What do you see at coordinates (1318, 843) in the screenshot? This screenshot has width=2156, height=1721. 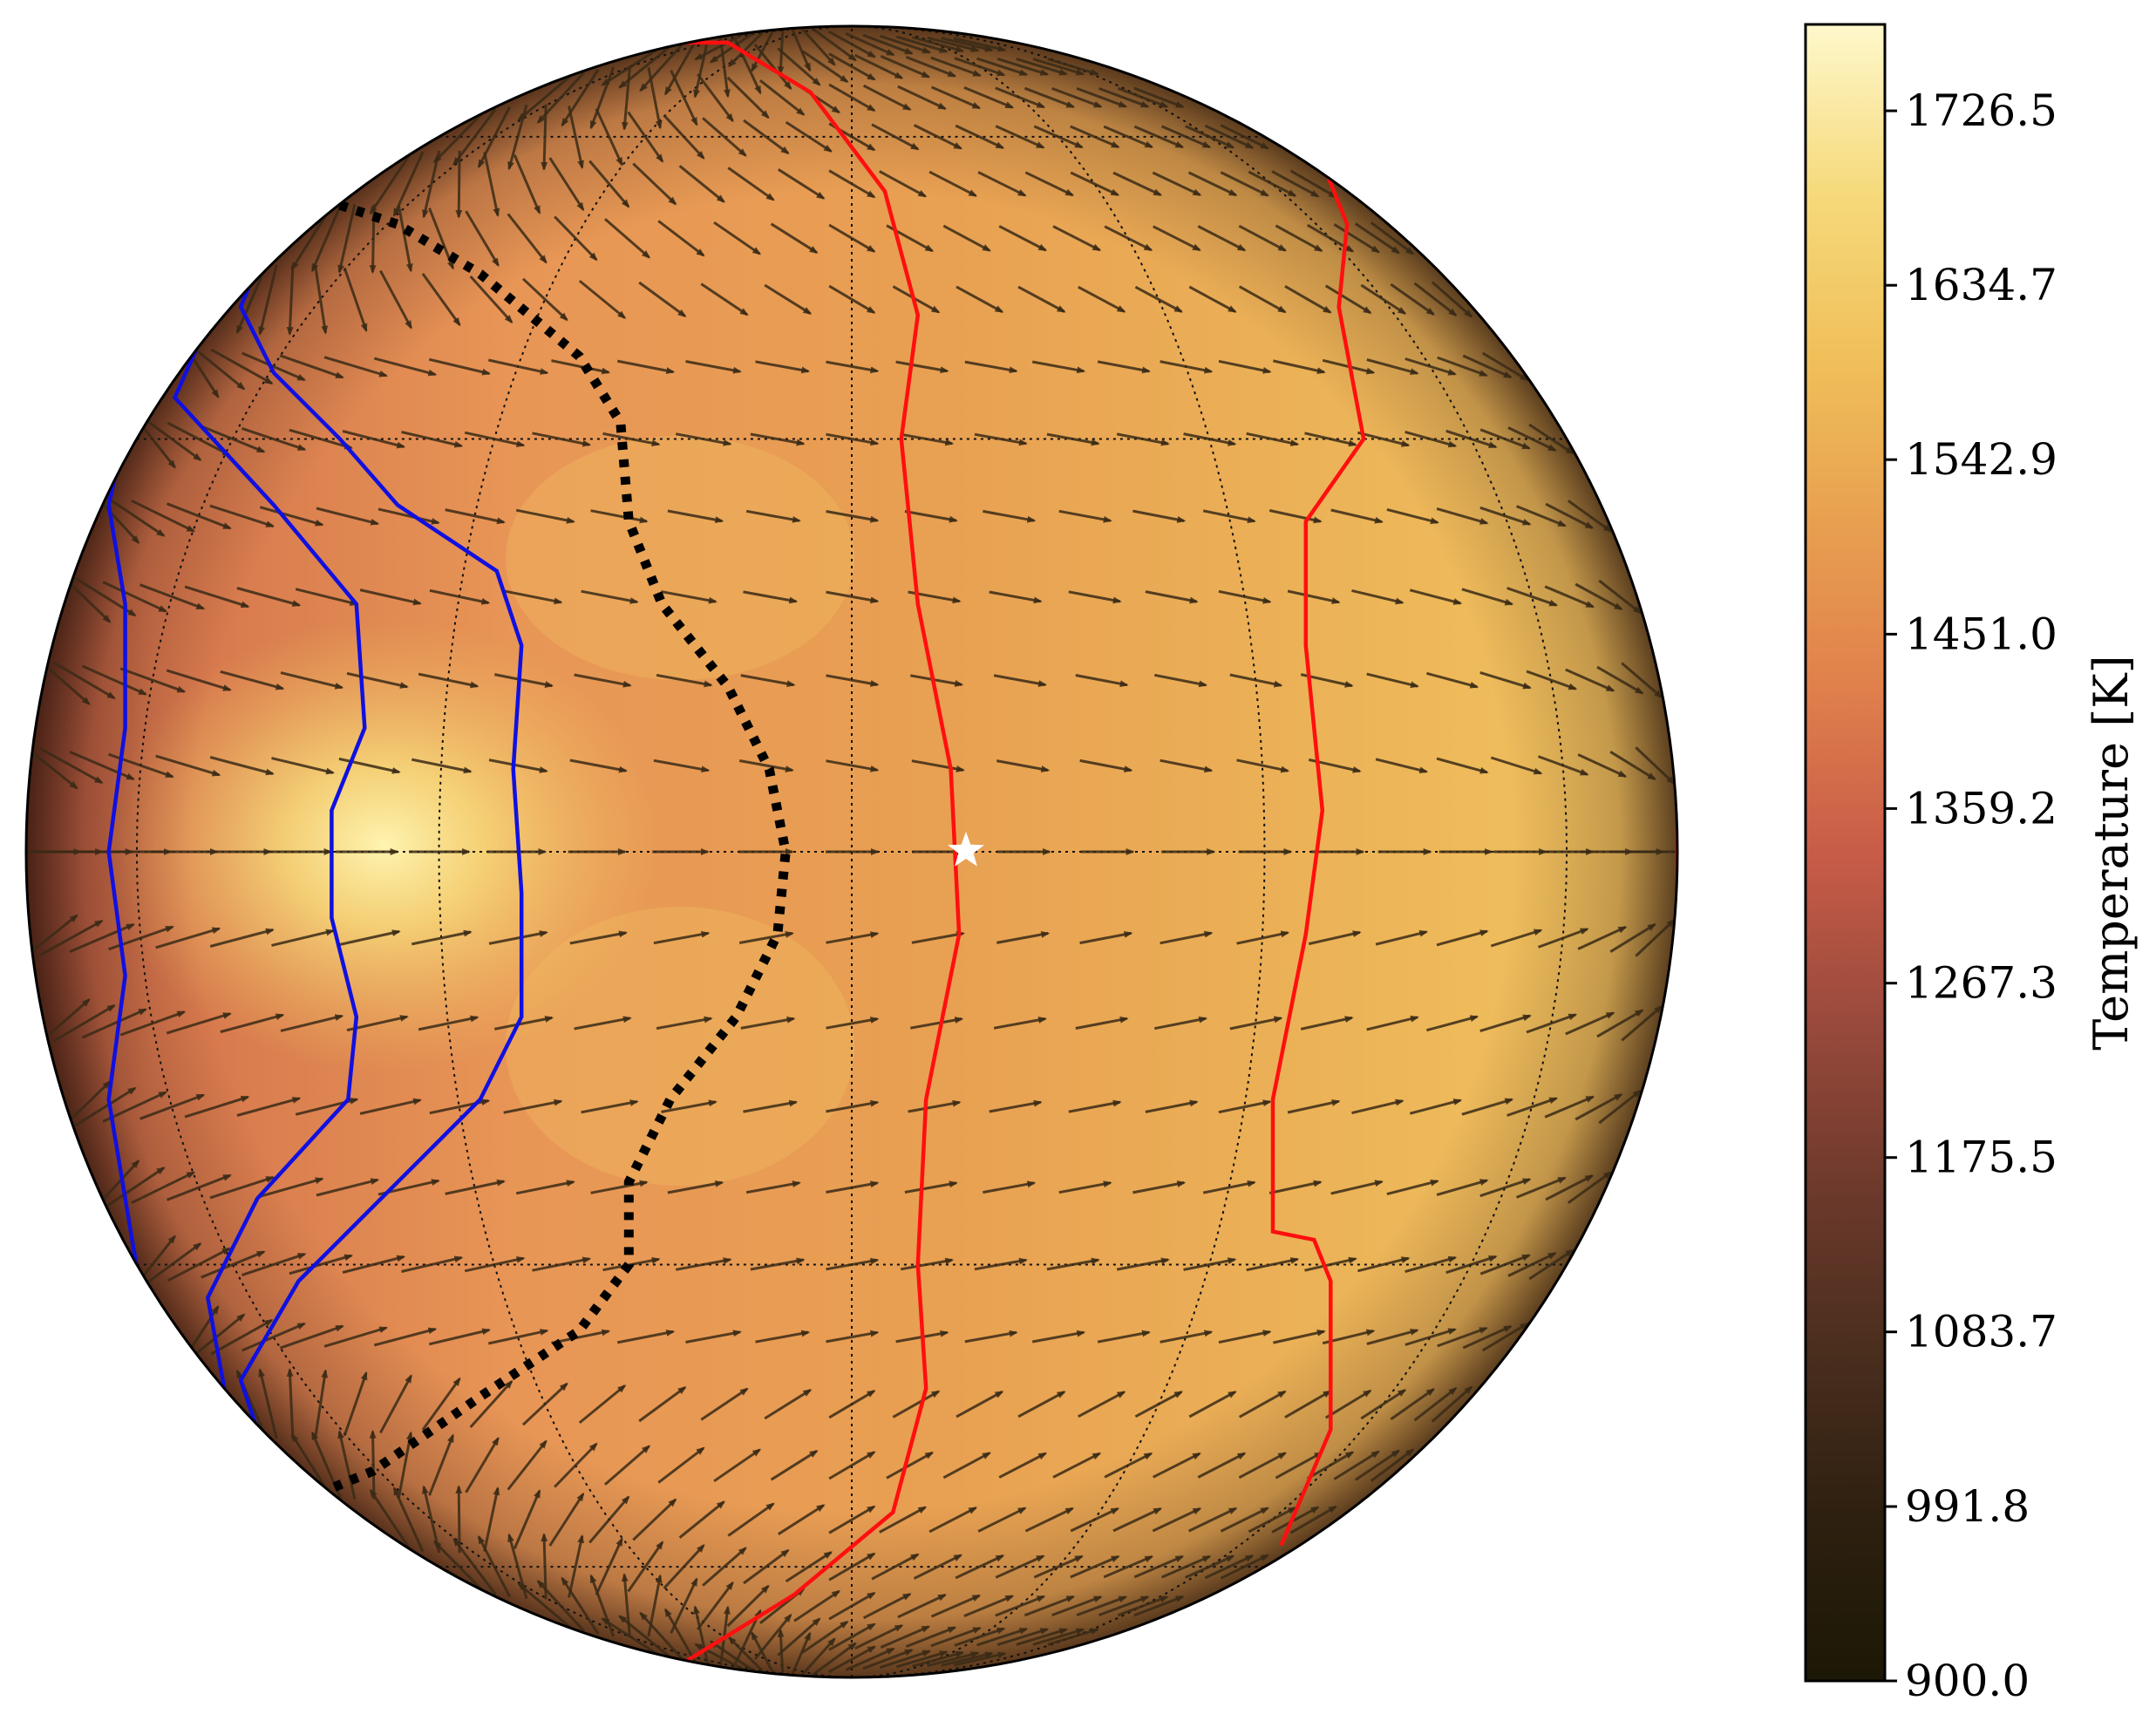 I see `red-contour` at bounding box center [1318, 843].